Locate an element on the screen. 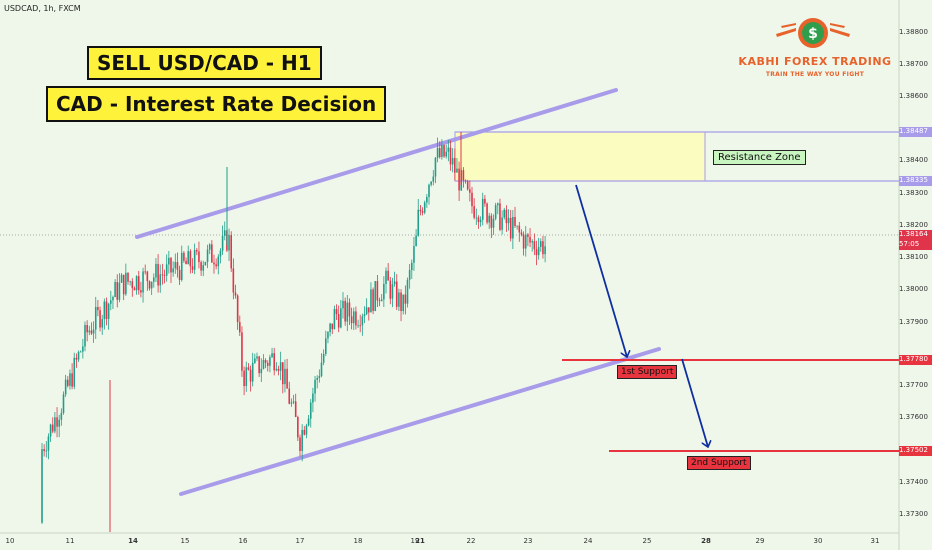  price-tick: 1.38600 is located at coordinates (913, 96).